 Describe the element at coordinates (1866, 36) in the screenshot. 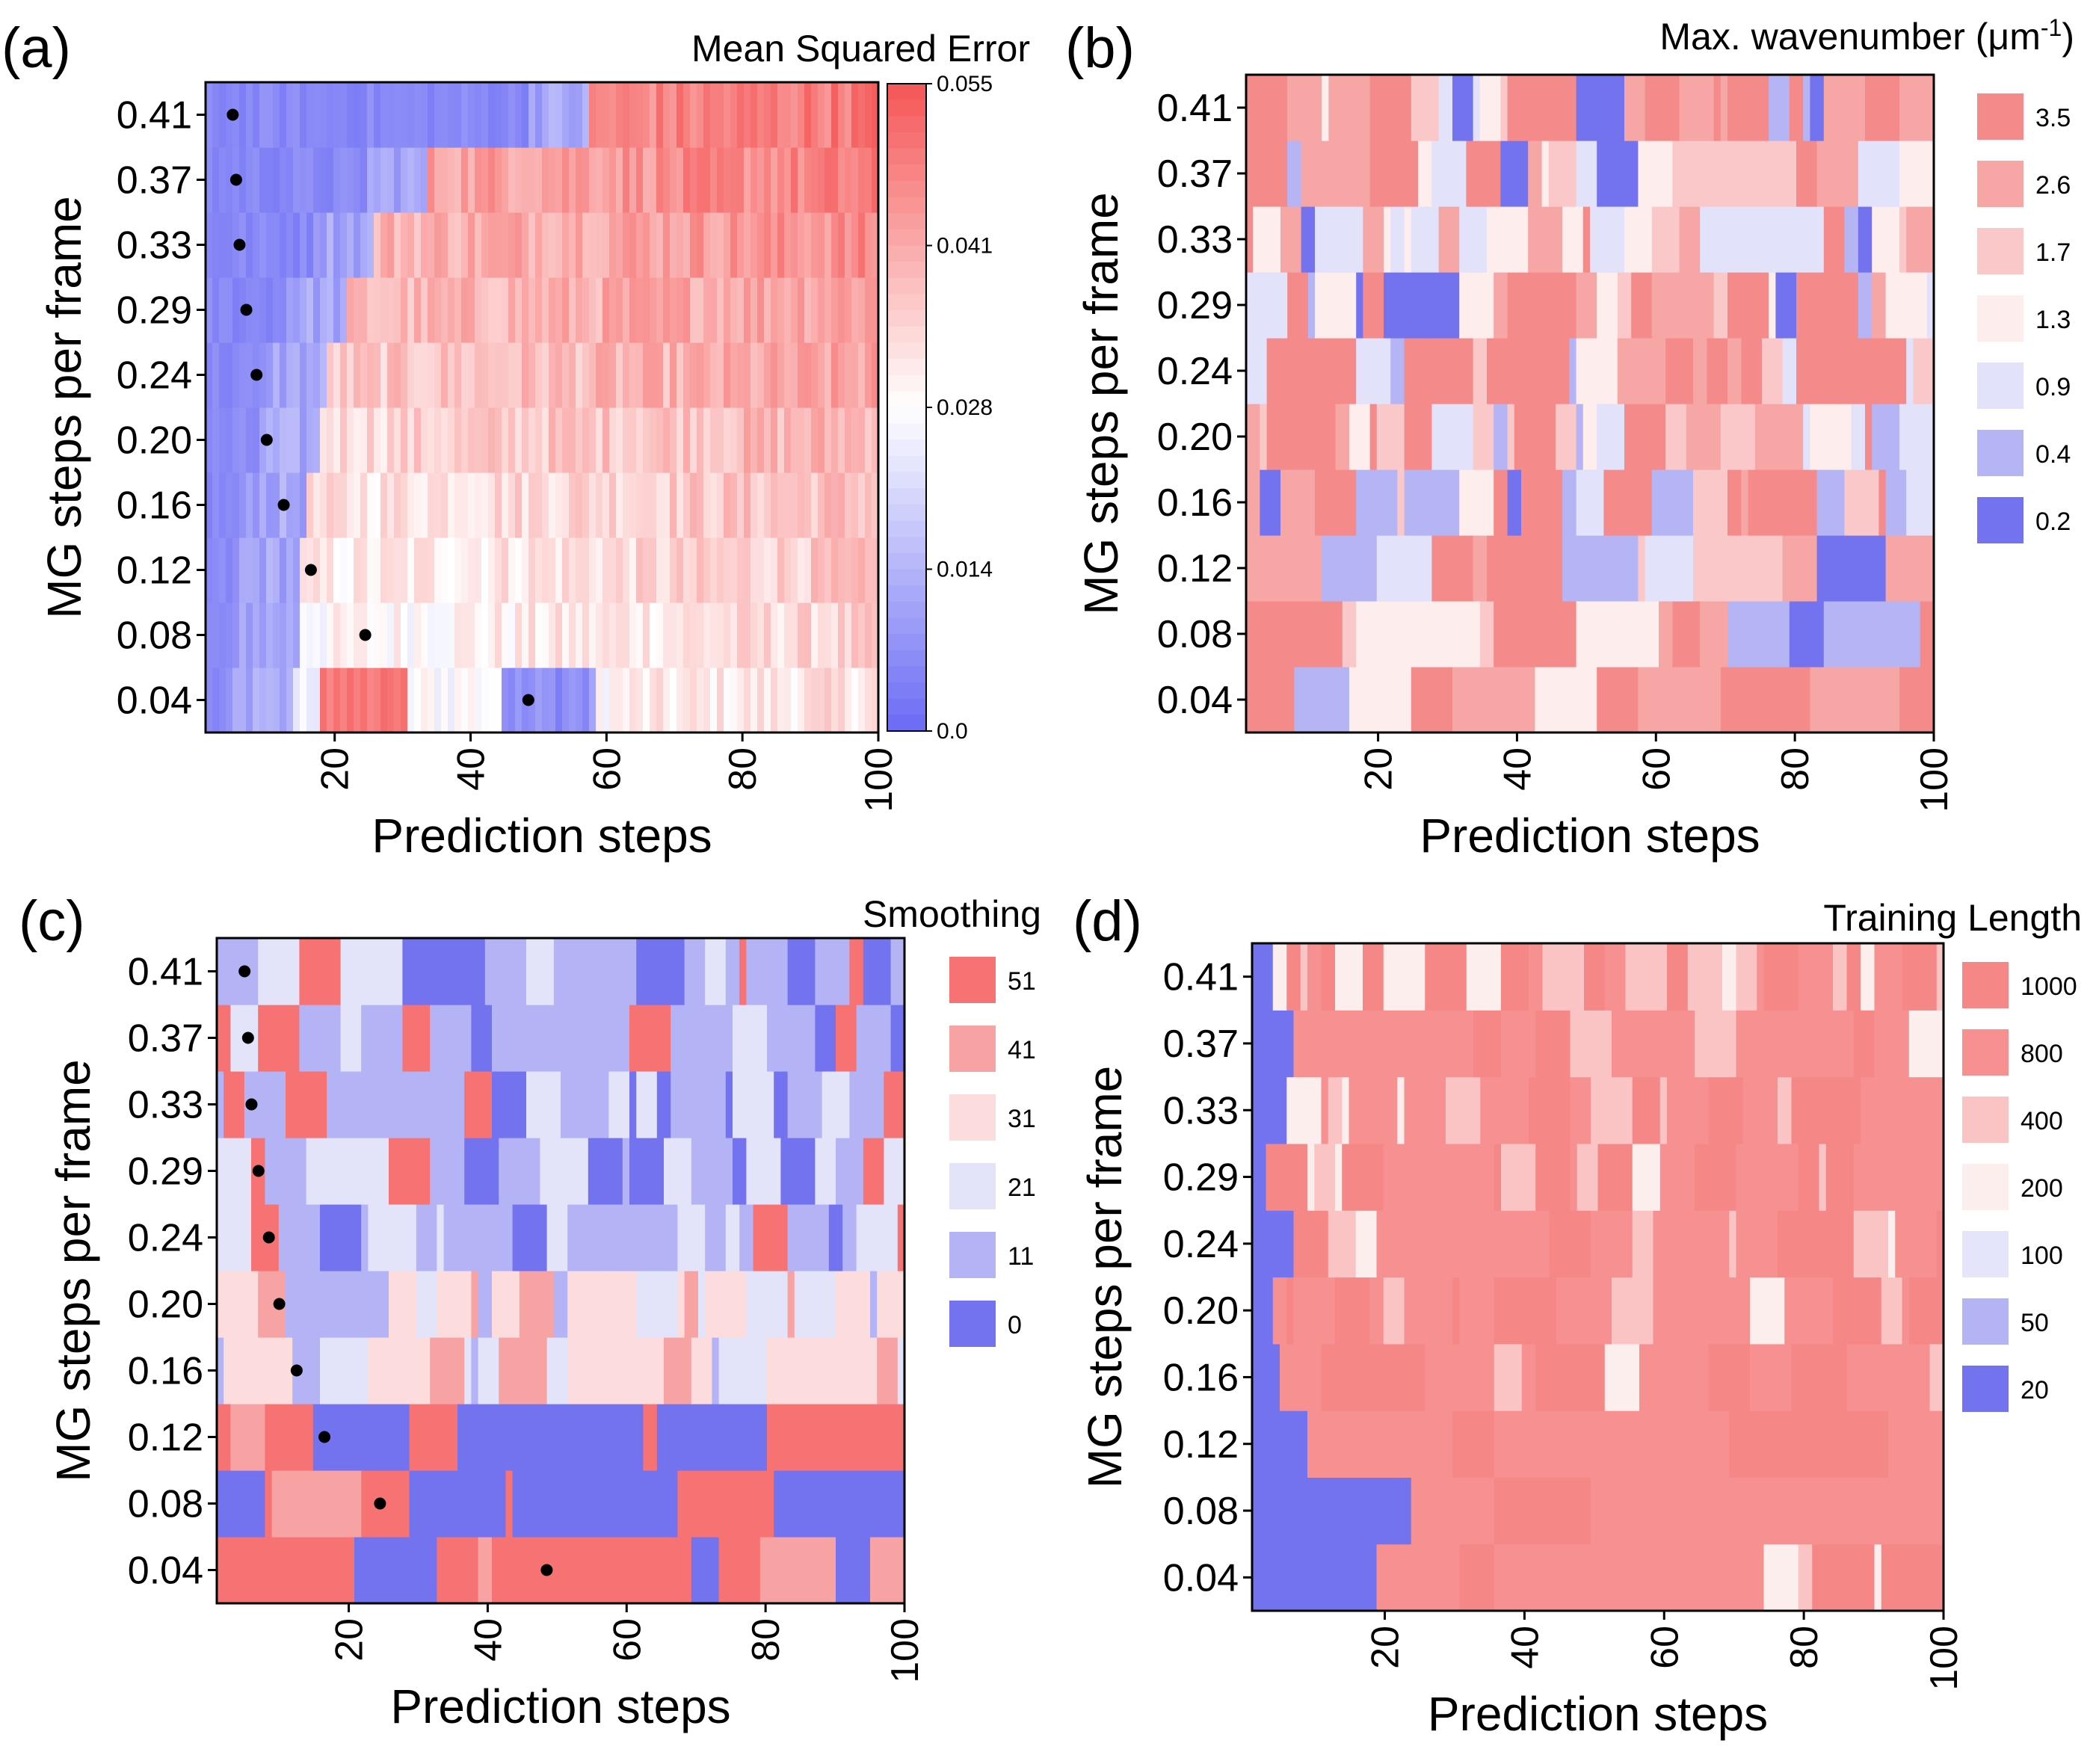

I see `legend-title: Max. wavenumber (μm-1)` at that location.